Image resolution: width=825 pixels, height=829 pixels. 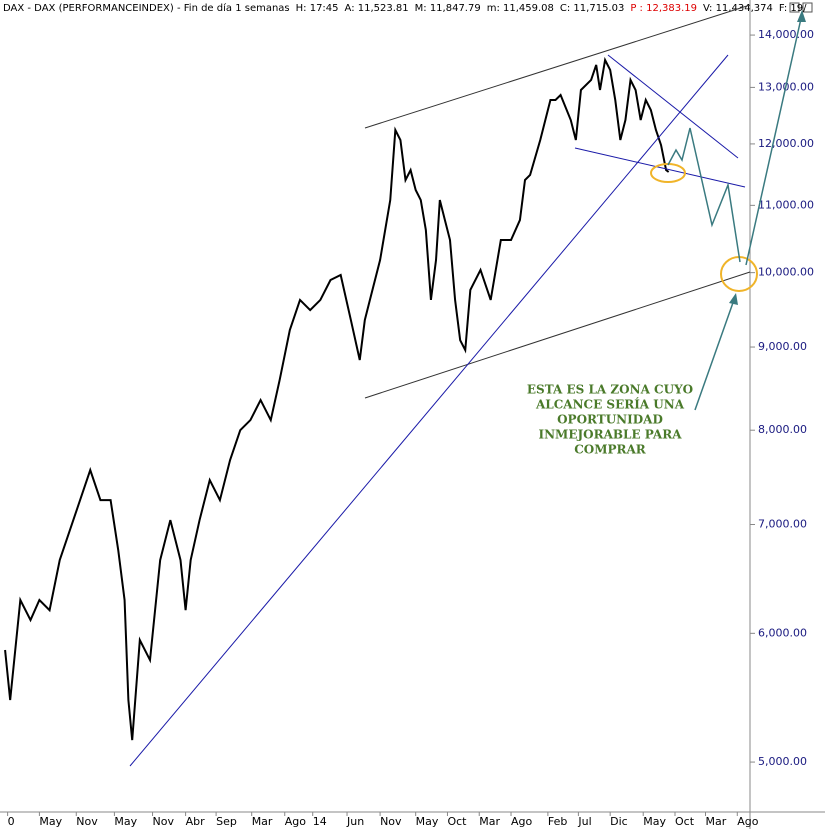 I want to click on x-tick-label: 0, so click(x=11, y=821).